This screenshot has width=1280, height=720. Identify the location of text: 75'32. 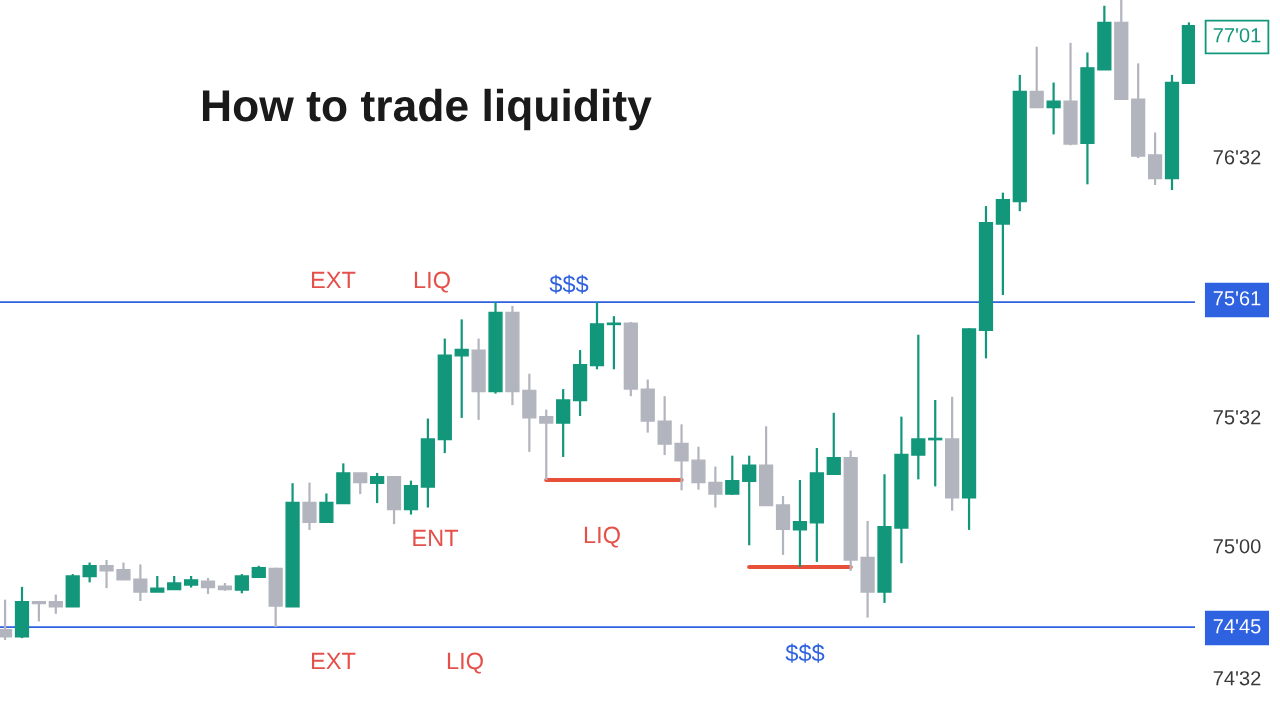
(1237, 417).